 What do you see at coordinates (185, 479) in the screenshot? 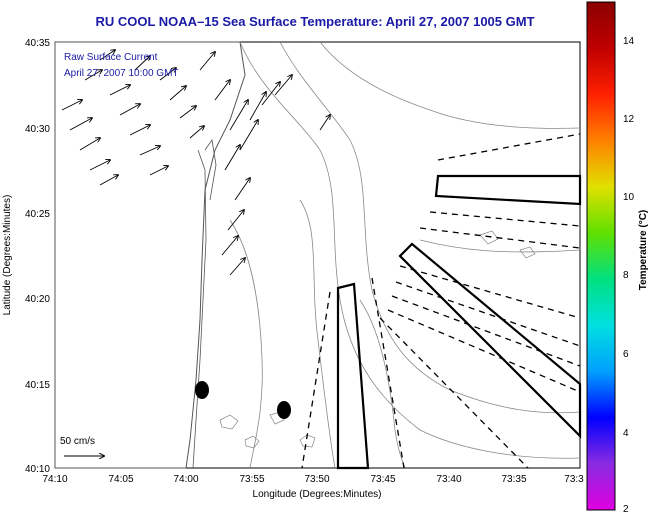
I see `x-tick: 74:00` at bounding box center [185, 479].